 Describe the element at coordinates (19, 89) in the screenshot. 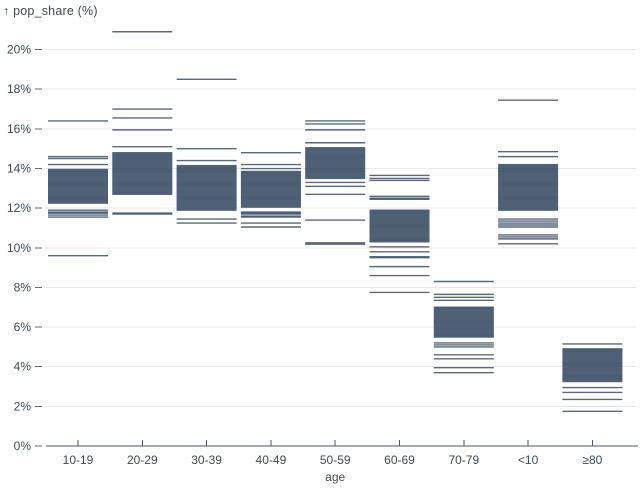

I see `y-tick-label: 18%` at that location.